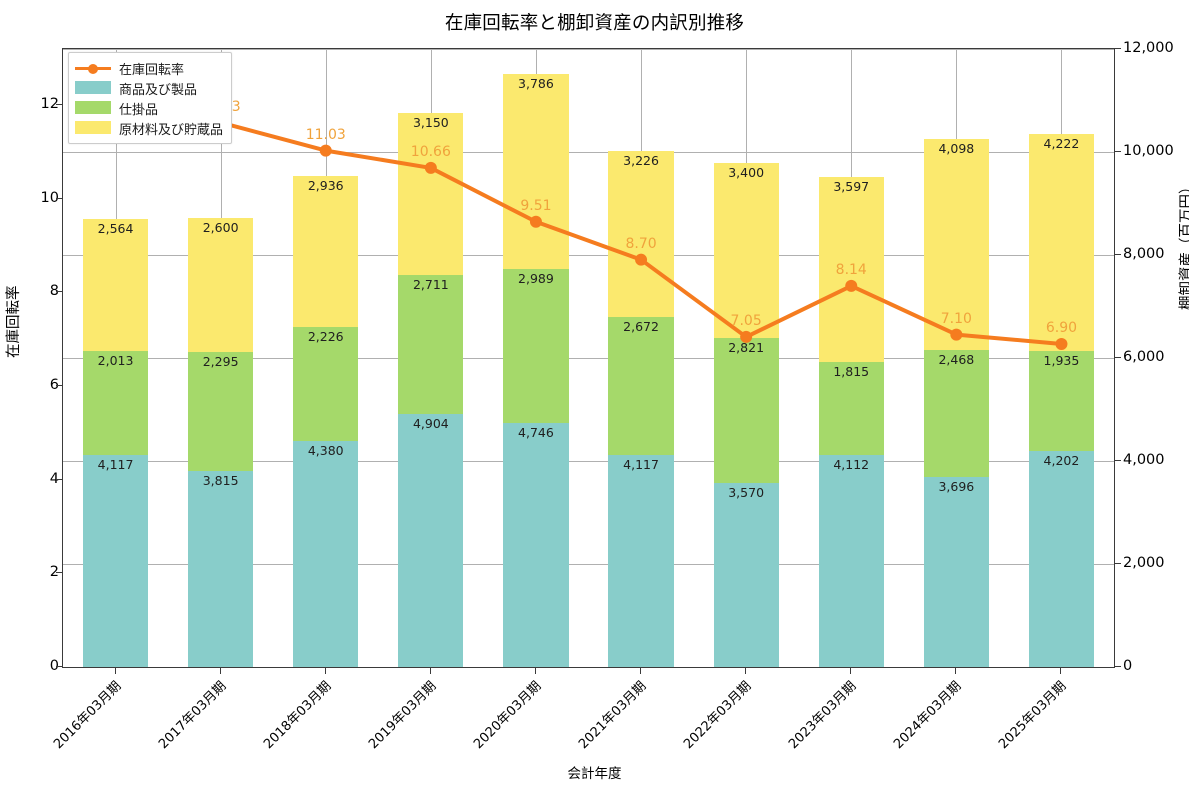 This screenshot has height=789, width=1189. I want to click on bar-segment: 2,295, so click(221, 411).